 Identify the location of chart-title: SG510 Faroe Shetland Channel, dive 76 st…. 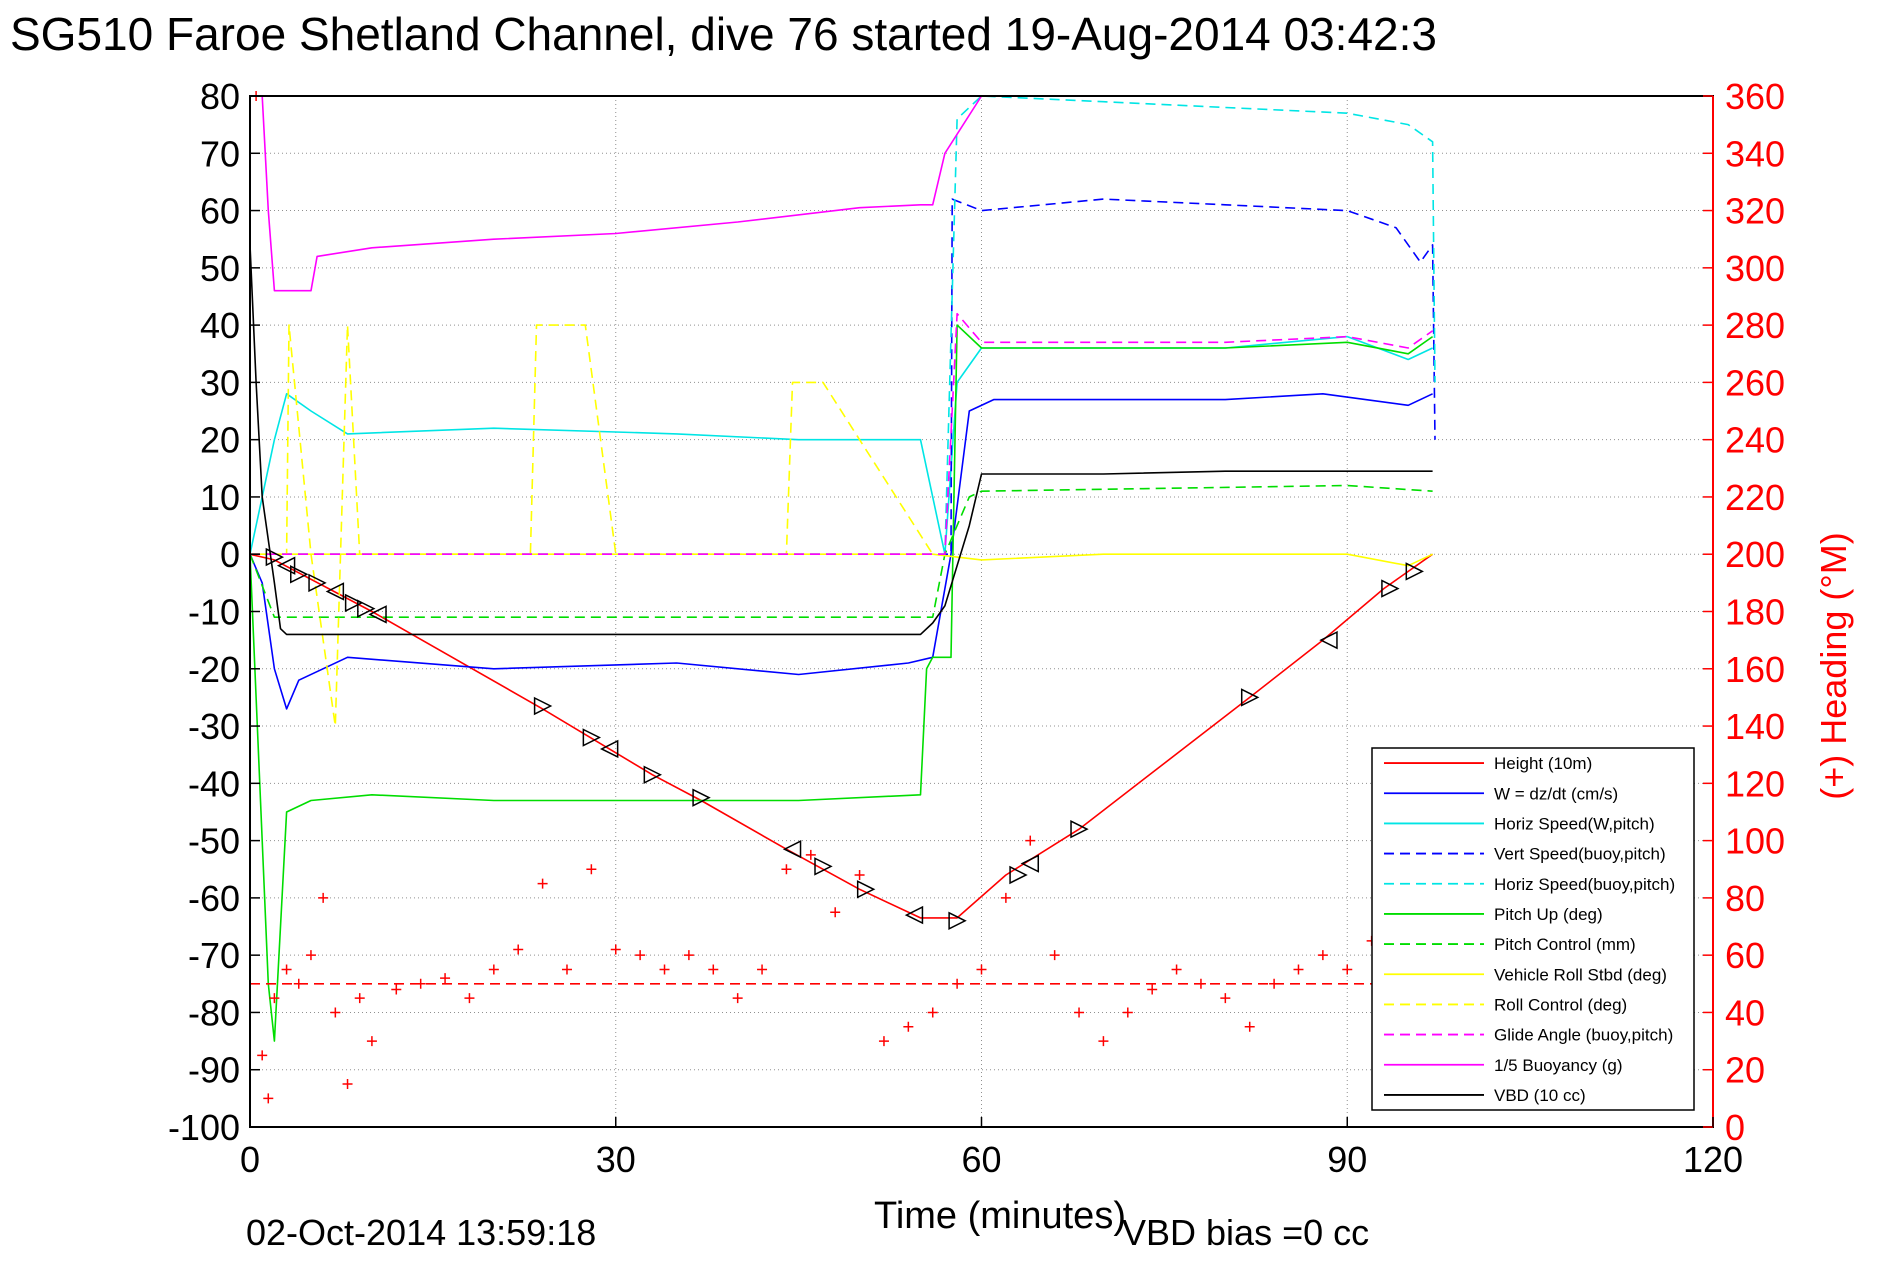
(723, 34).